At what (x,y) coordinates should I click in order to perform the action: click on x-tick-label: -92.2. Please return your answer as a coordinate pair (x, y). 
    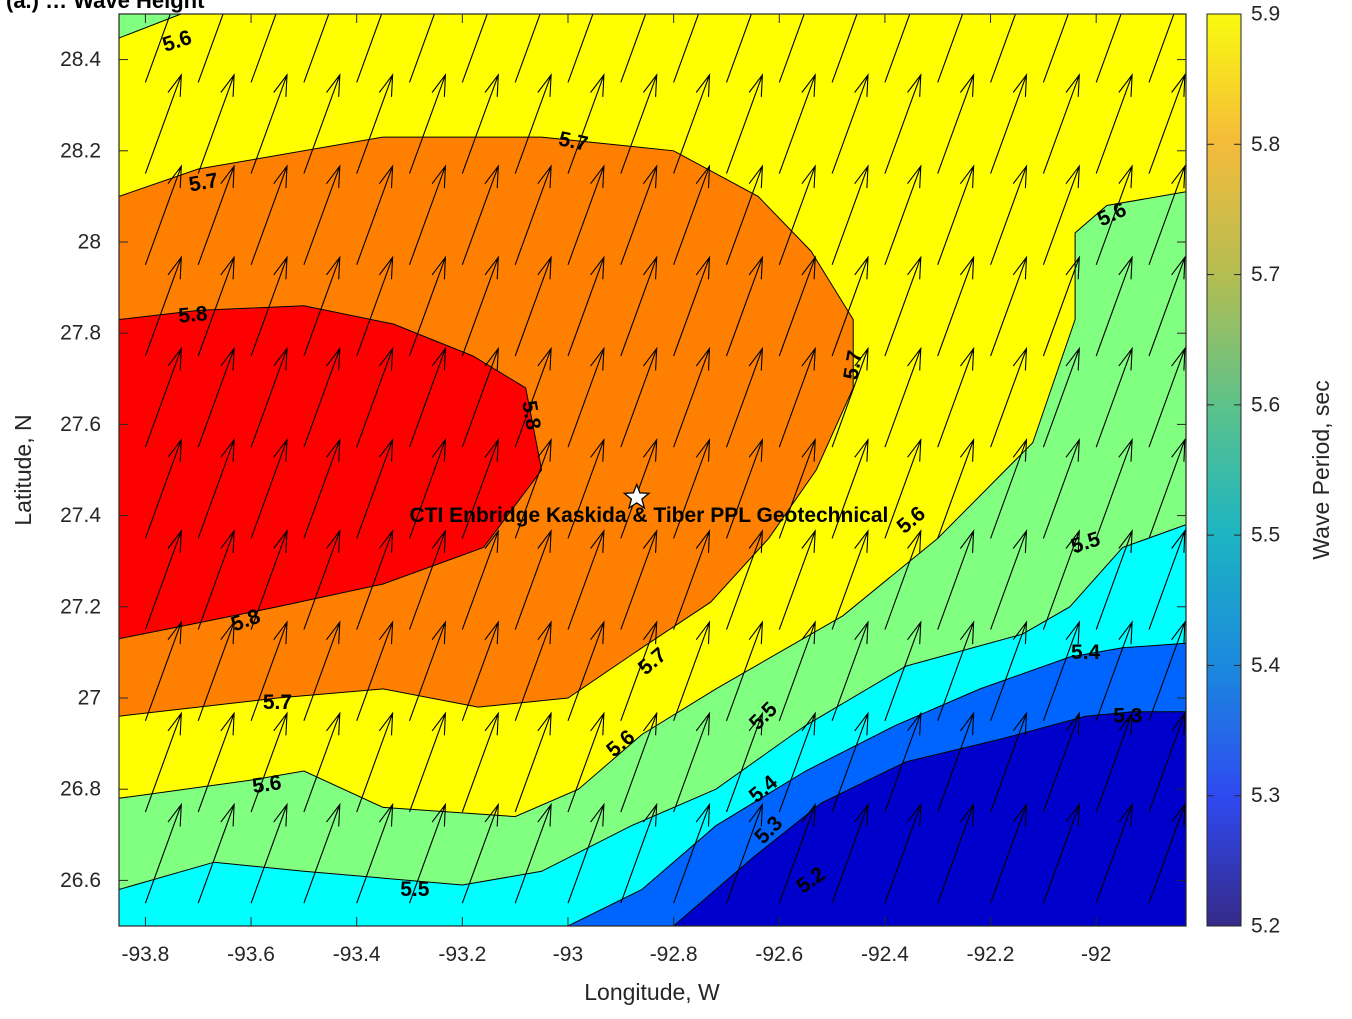
    Looking at the image, I should click on (991, 954).